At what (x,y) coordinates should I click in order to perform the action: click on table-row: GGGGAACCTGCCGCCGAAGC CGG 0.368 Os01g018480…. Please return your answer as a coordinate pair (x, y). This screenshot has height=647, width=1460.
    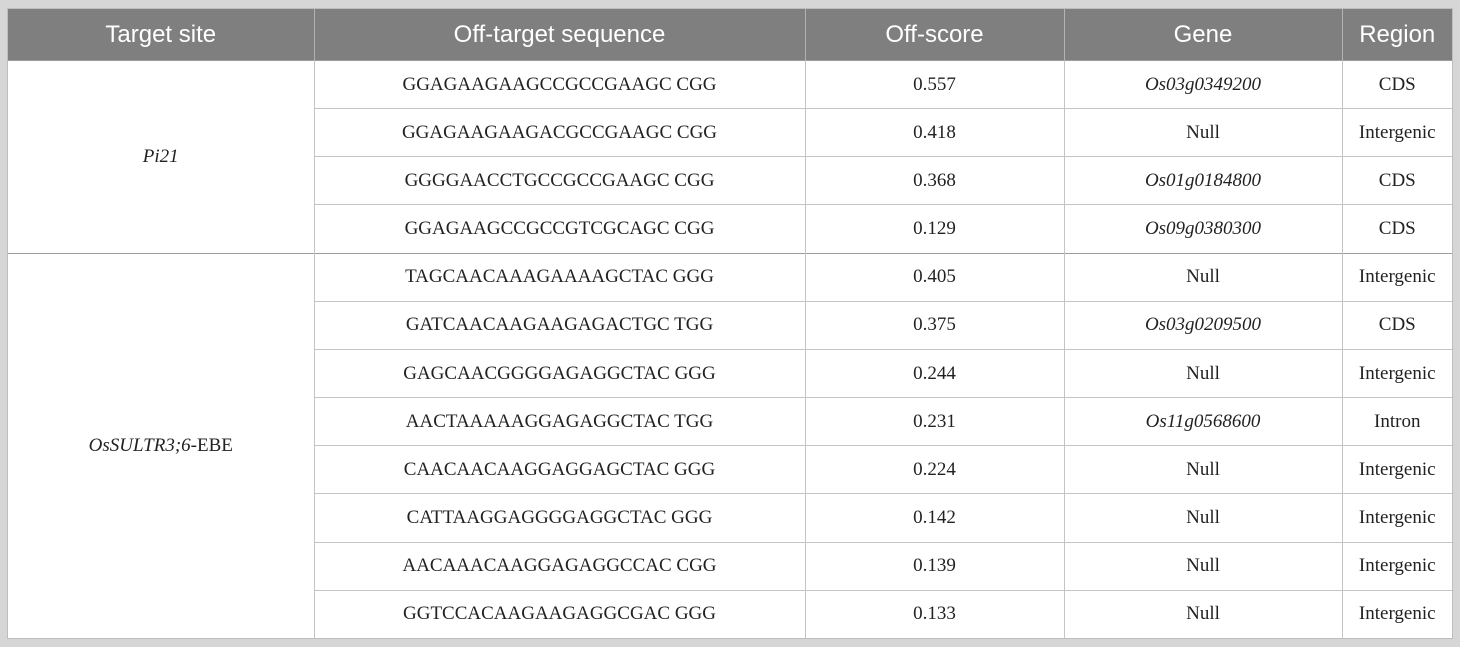
    Looking at the image, I should click on (730, 180).